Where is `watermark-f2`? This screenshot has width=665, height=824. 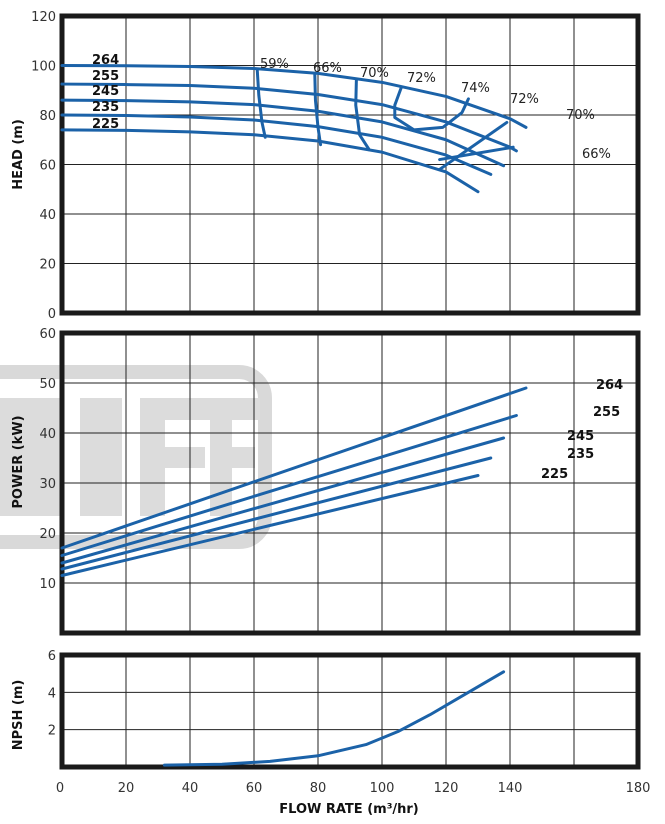
watermark-f2 is located at coordinates (235, 457).